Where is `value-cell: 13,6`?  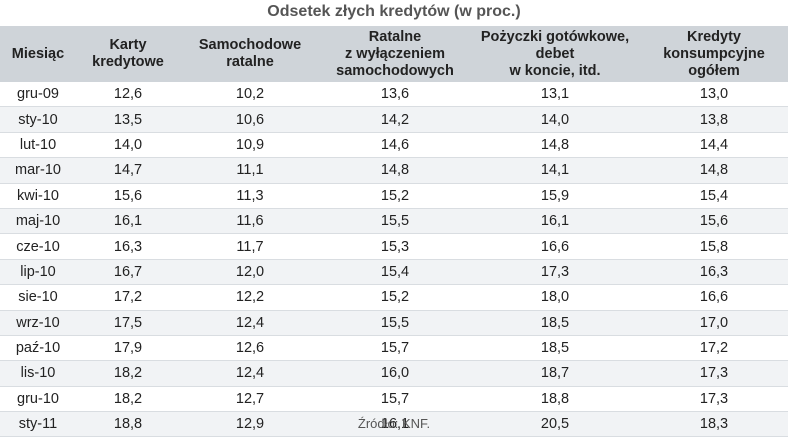
value-cell: 13,6 is located at coordinates (395, 95).